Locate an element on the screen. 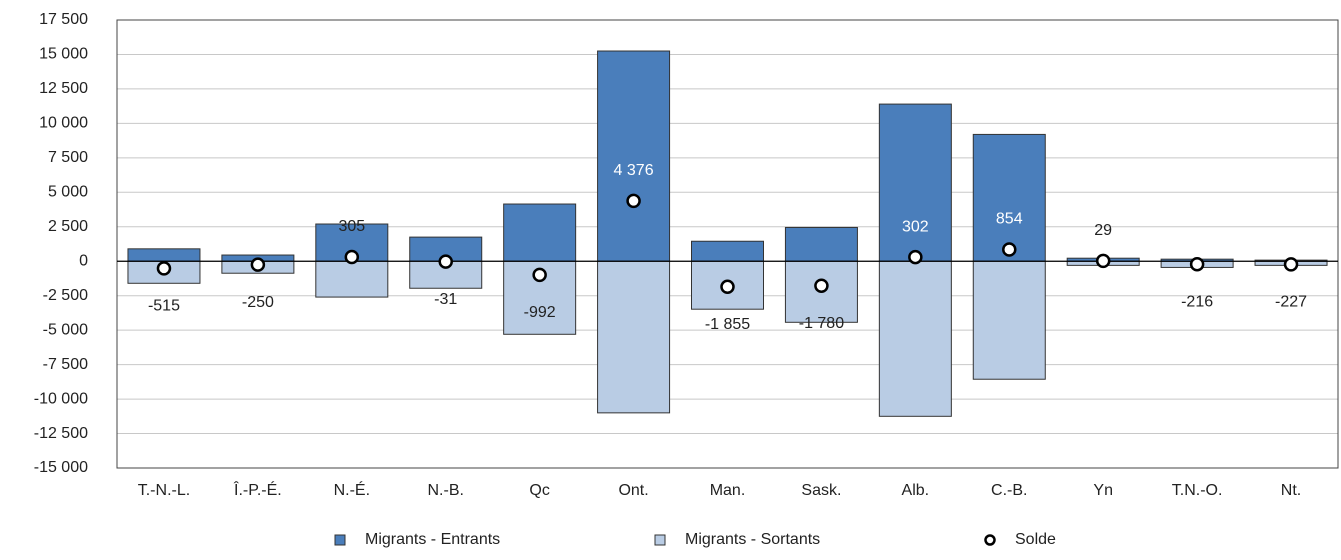 The height and width of the screenshot is (560, 1341). y-tick-label: 15 000 is located at coordinates (63, 54).